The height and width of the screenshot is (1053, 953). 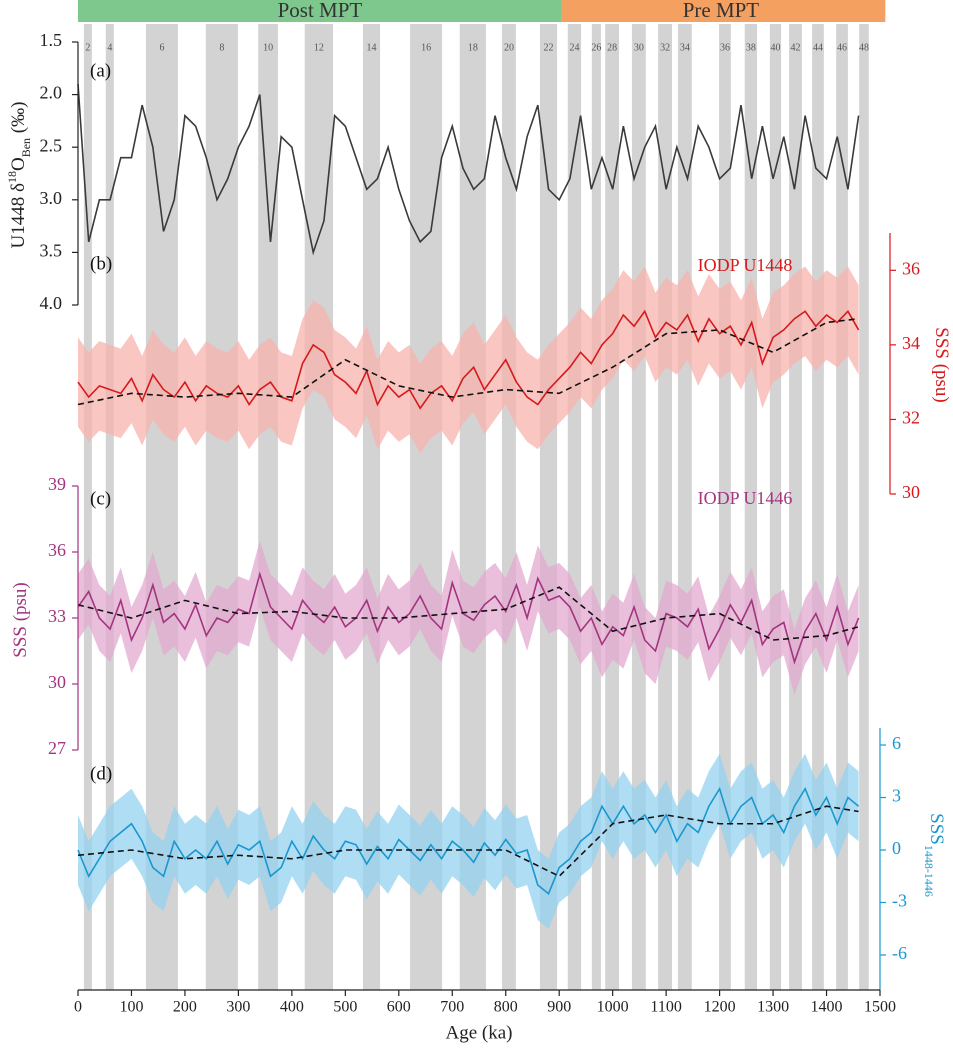 What do you see at coordinates (185, 1007) in the screenshot?
I see `x-tick-label: 200` at bounding box center [185, 1007].